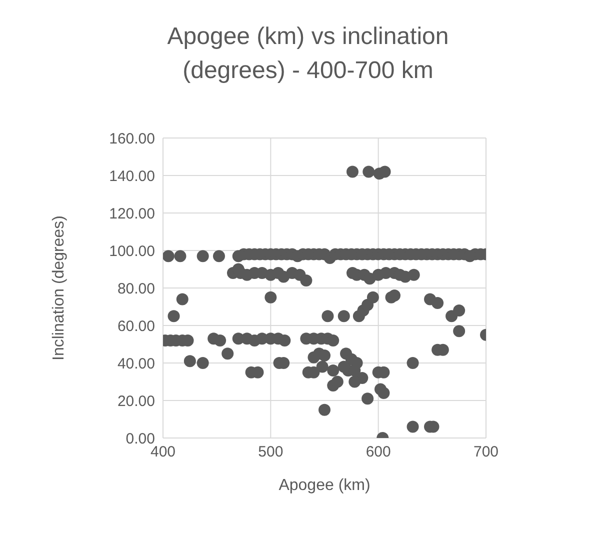 The image size is (610, 548). Describe the element at coordinates (132, 213) in the screenshot. I see `y-tick-label: 120.00` at that location.